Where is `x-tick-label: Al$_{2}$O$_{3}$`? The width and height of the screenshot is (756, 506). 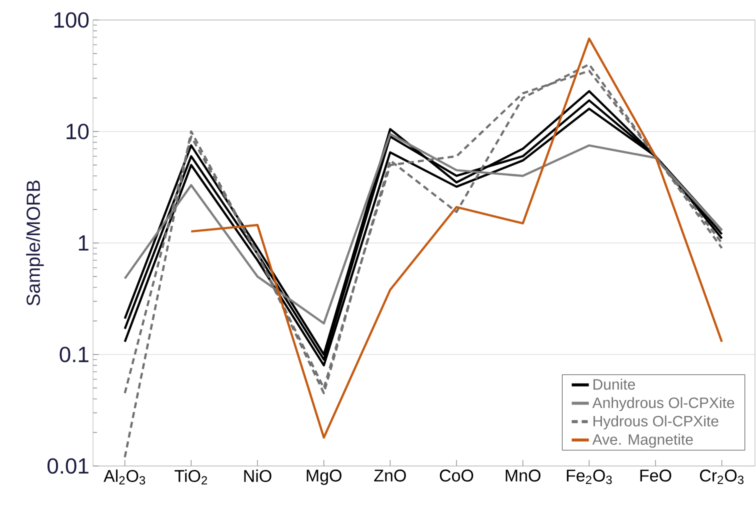 x-tick-label: Al$_{2}$O$_{3}$ is located at coordinates (125, 477).